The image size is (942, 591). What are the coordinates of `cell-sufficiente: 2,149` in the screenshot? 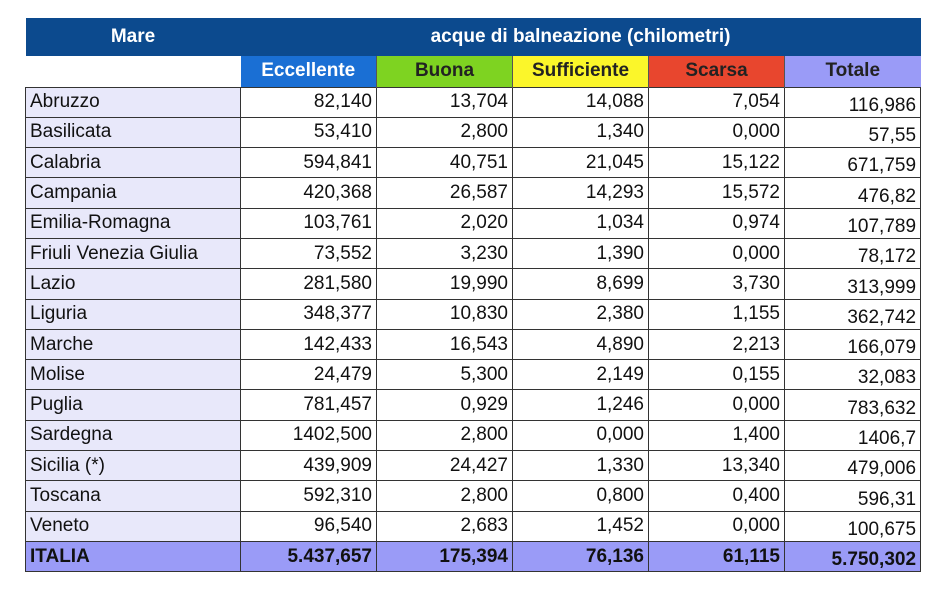 It's located at (580, 375).